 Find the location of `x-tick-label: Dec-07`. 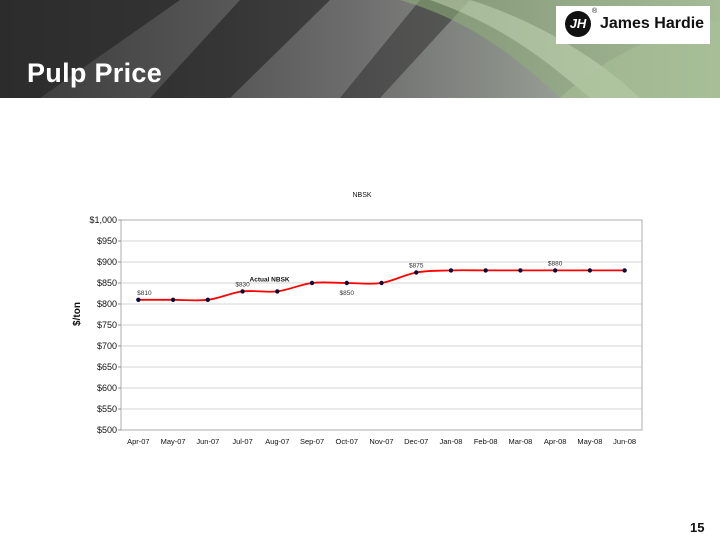

x-tick-label: Dec-07 is located at coordinates (416, 441).